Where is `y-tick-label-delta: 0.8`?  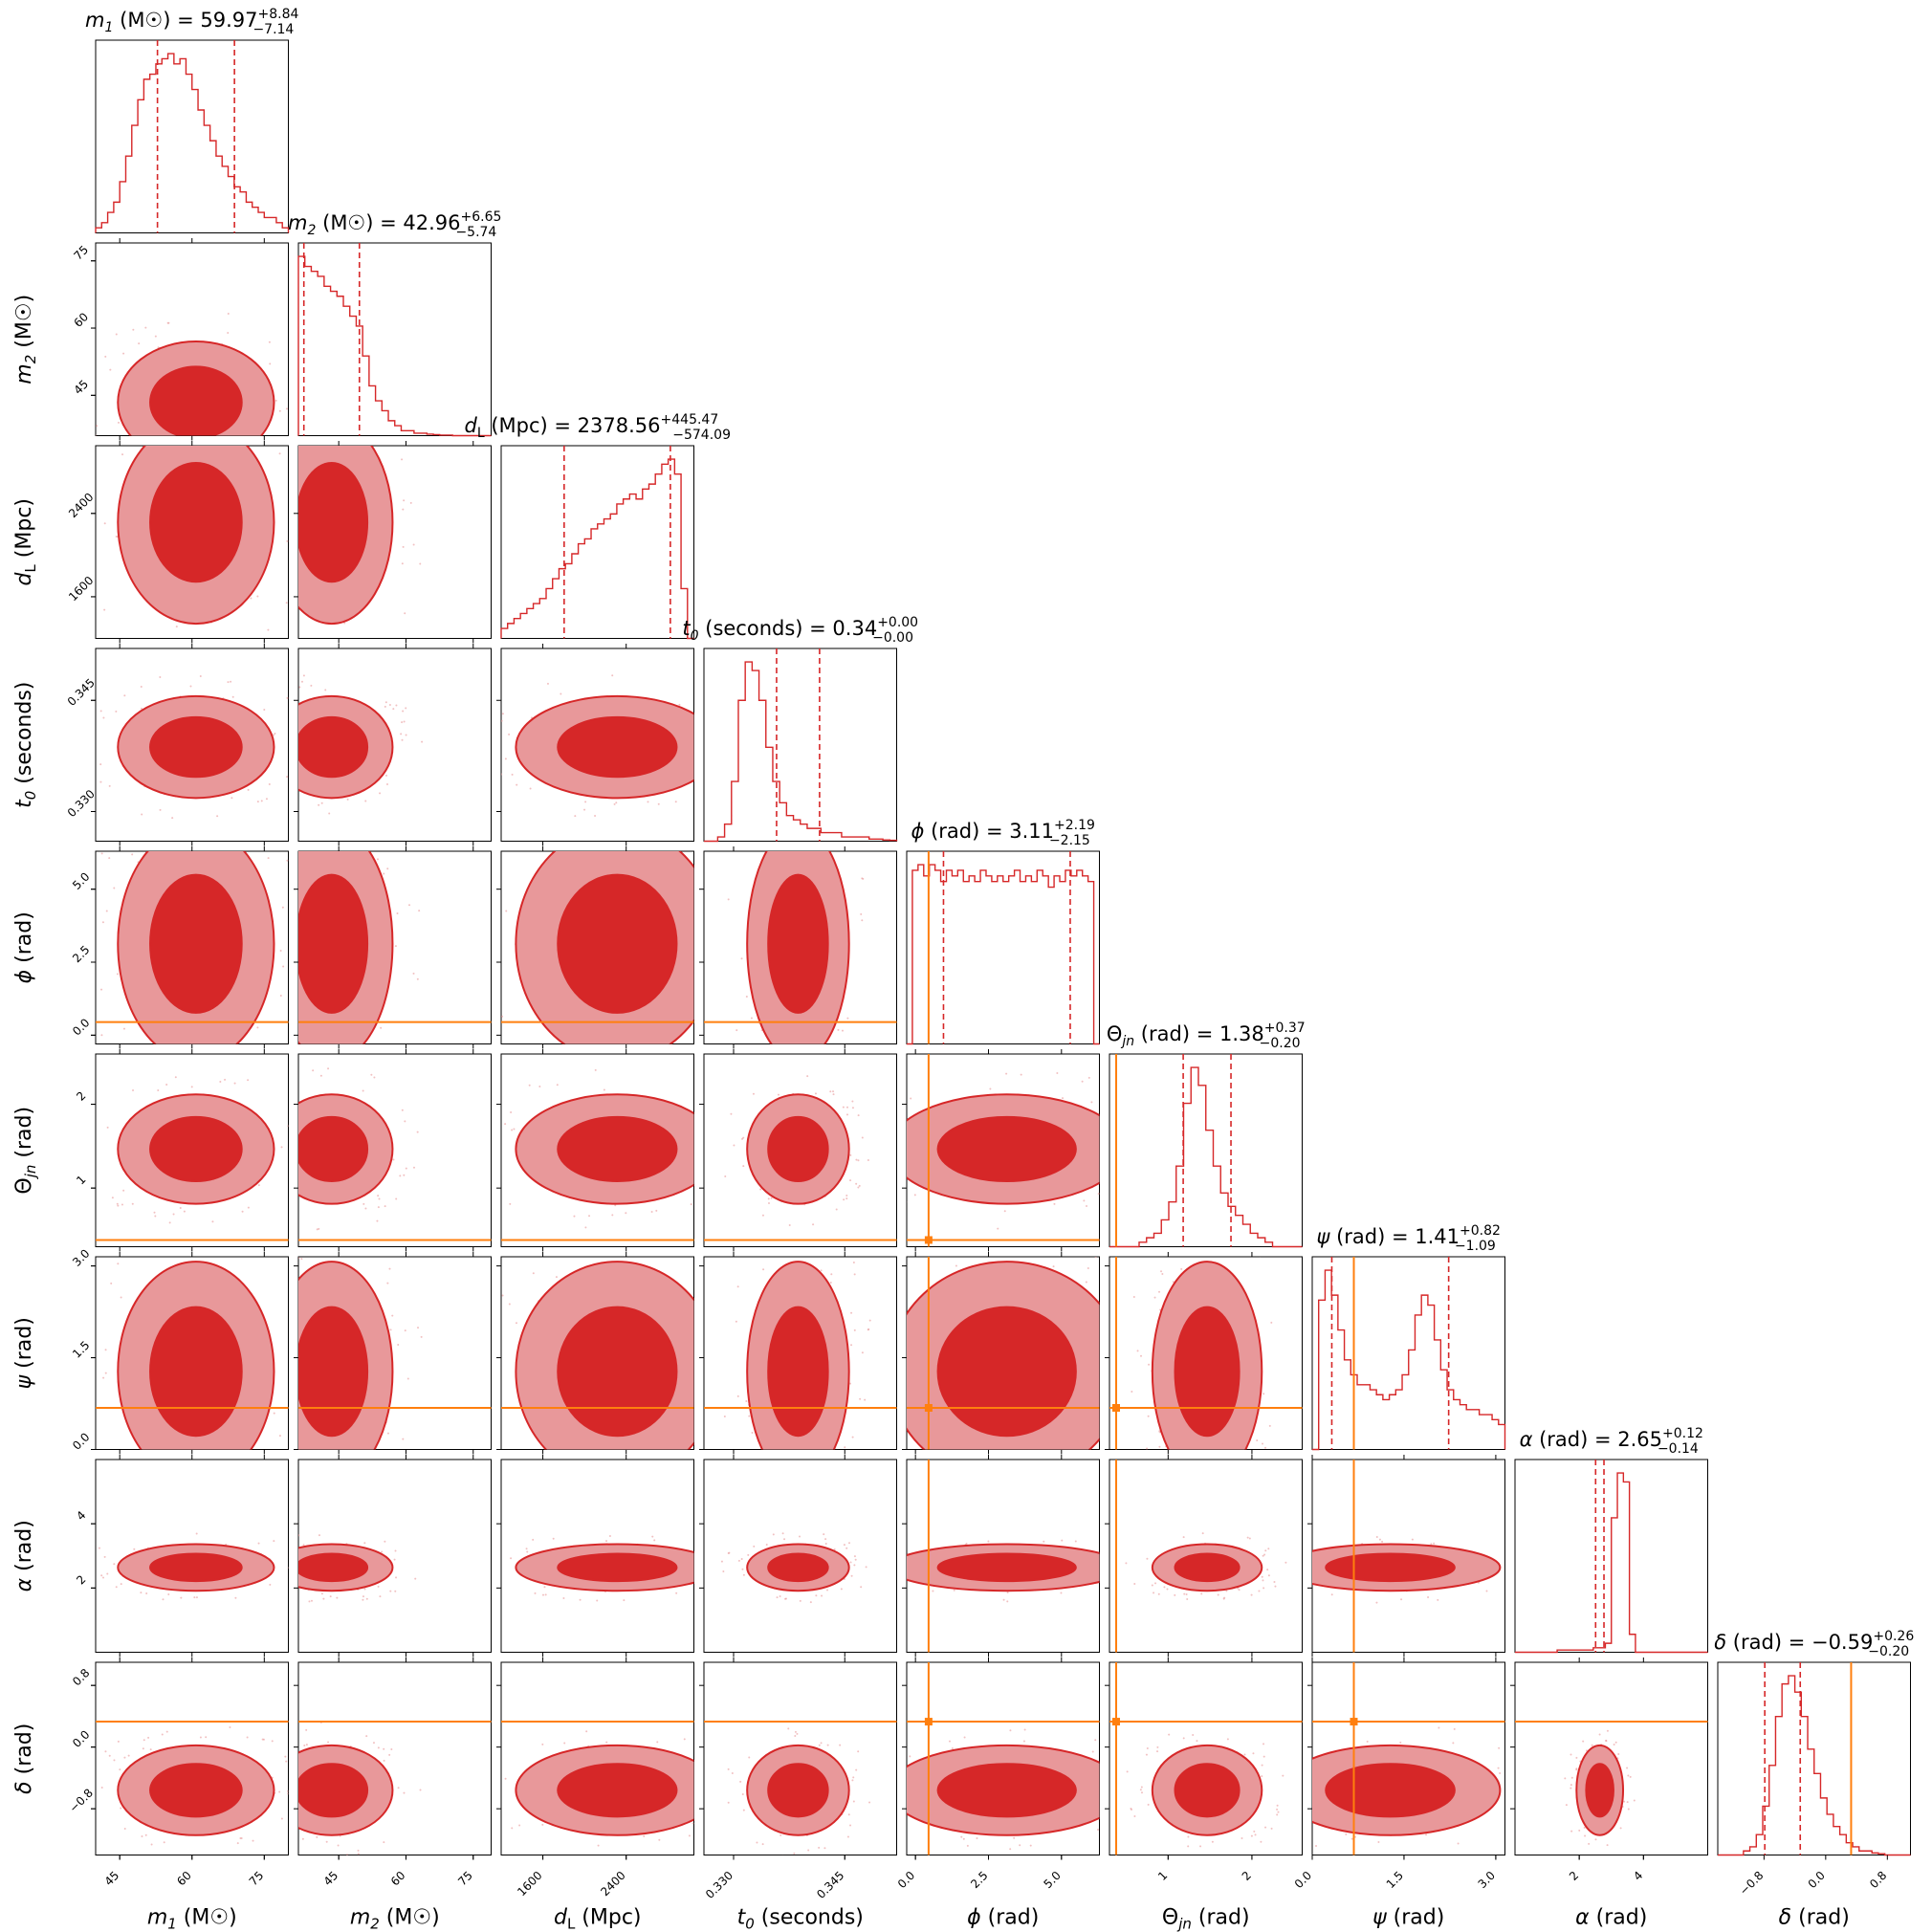 y-tick-label-delta: 0.8 is located at coordinates (81, 1677).